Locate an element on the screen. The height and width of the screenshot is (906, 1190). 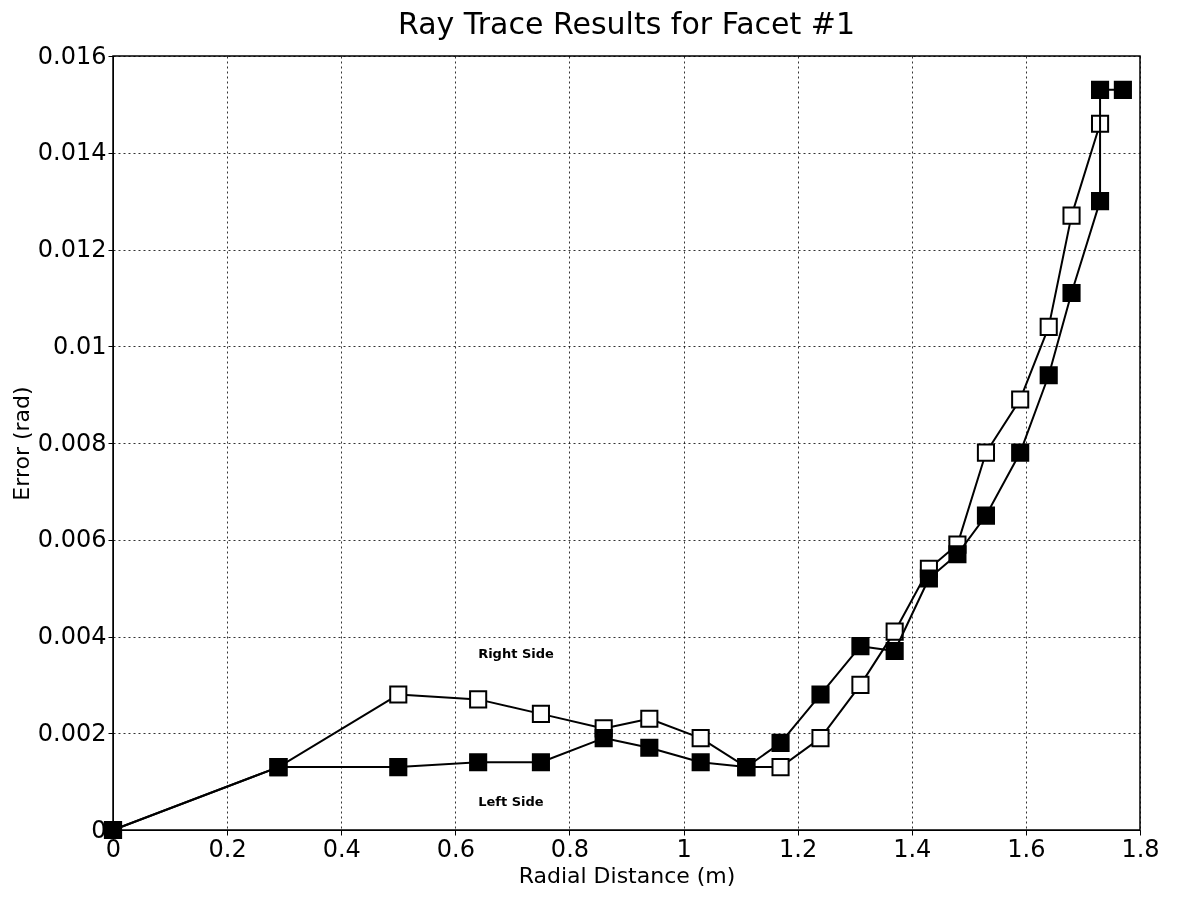
x-axis-title: Radial Distance (m) is located at coordinates (627, 875).